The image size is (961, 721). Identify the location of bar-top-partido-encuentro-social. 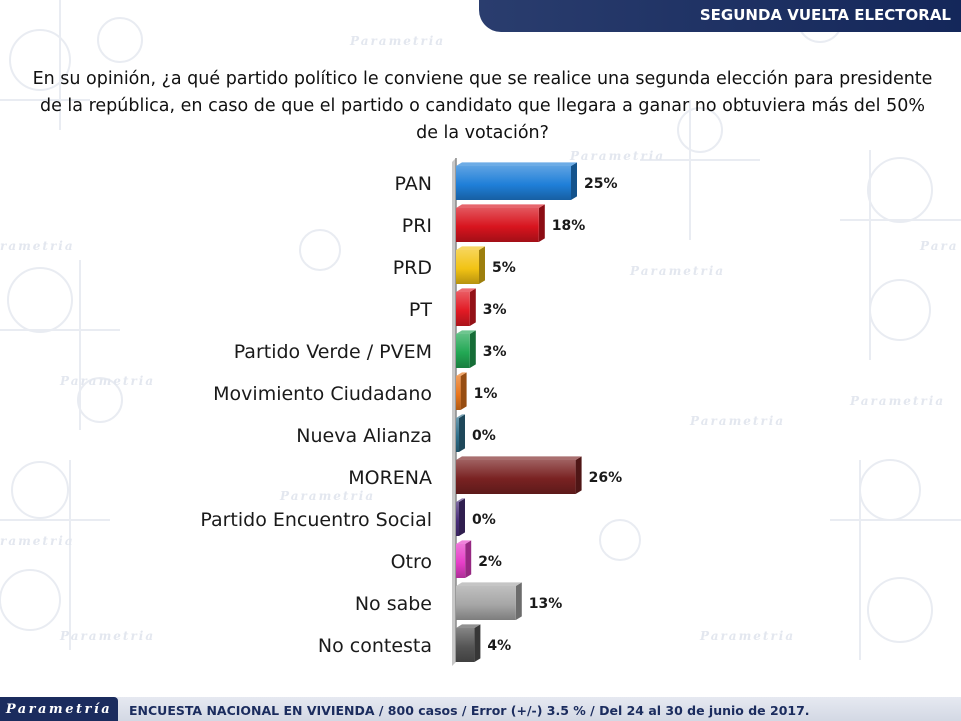
(460, 500).